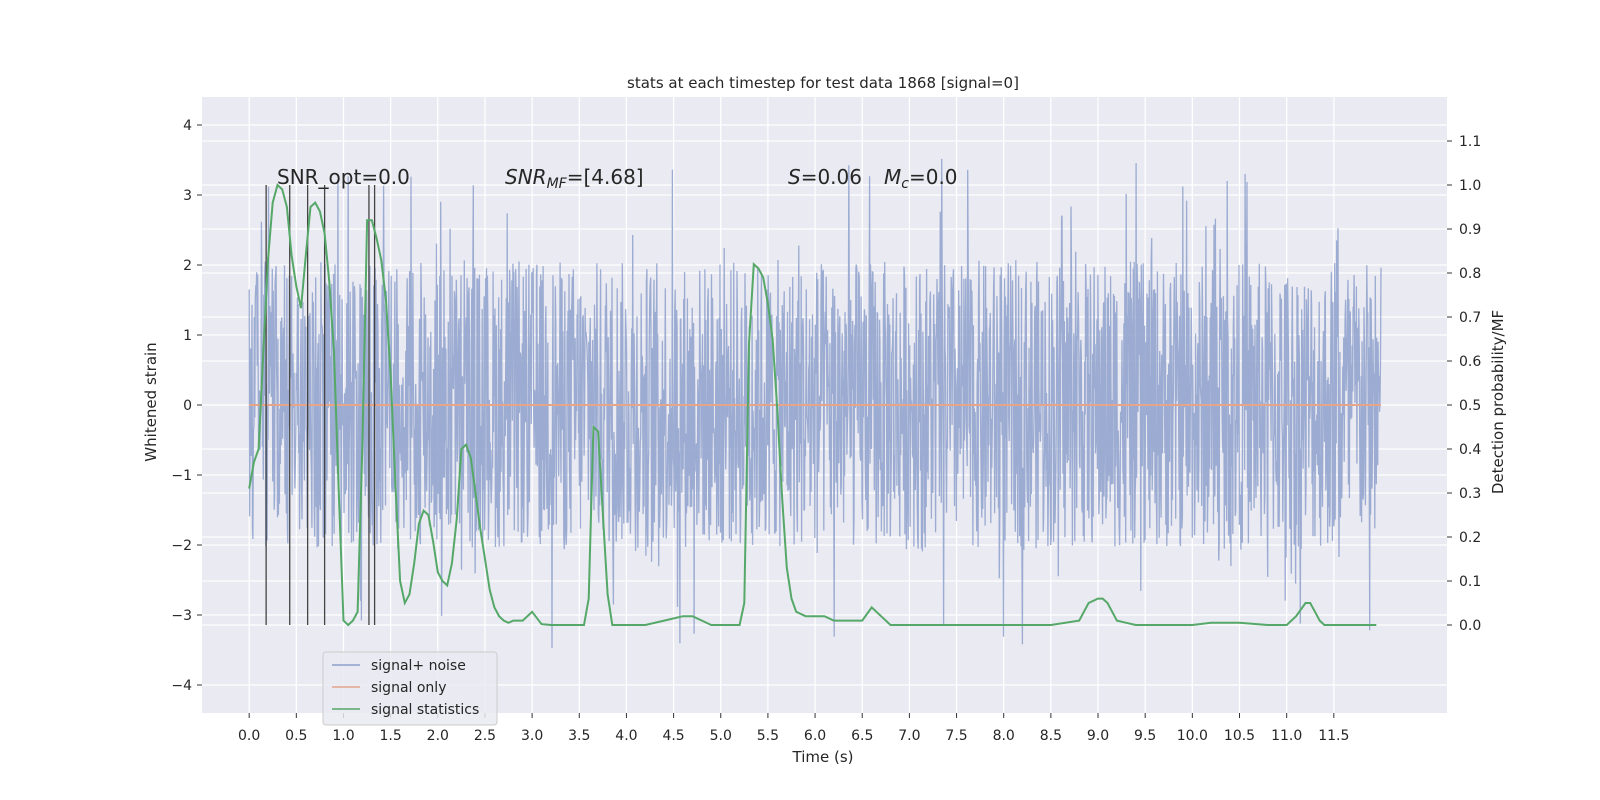 Image resolution: width=1600 pixels, height=800 pixels. I want to click on vertical-markers, so click(320, 405).